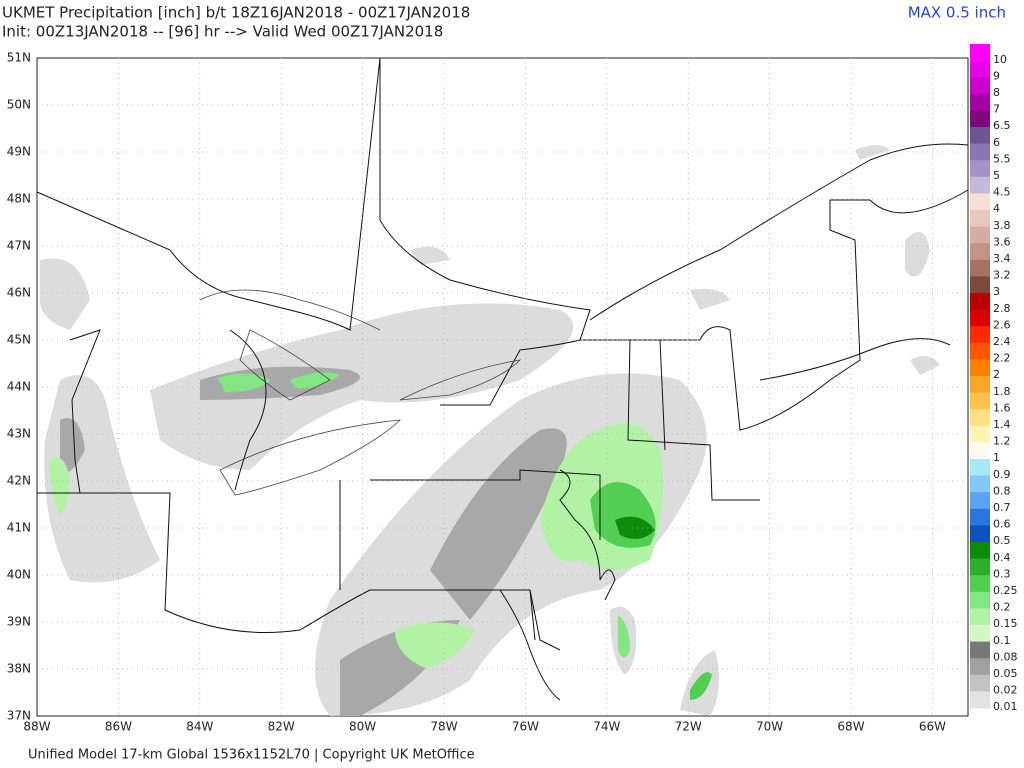 The height and width of the screenshot is (768, 1024). What do you see at coordinates (996, 92) in the screenshot?
I see `colorbar-label: 8` at bounding box center [996, 92].